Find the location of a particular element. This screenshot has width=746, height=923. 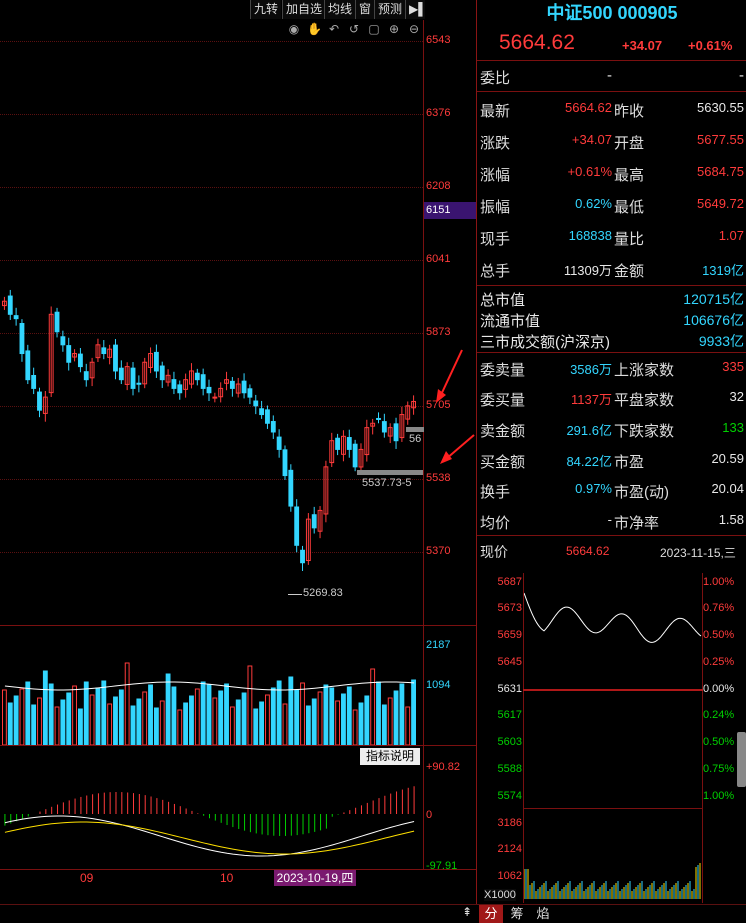

volume-chart is located at coordinates (209, 703).